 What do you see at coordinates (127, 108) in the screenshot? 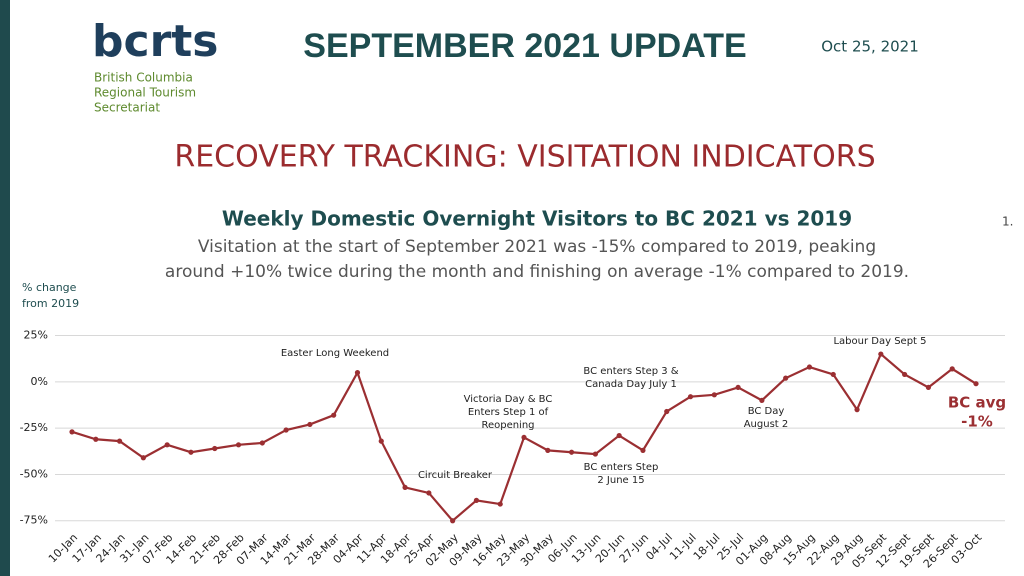
I see `logo-text: Secretariat` at bounding box center [127, 108].